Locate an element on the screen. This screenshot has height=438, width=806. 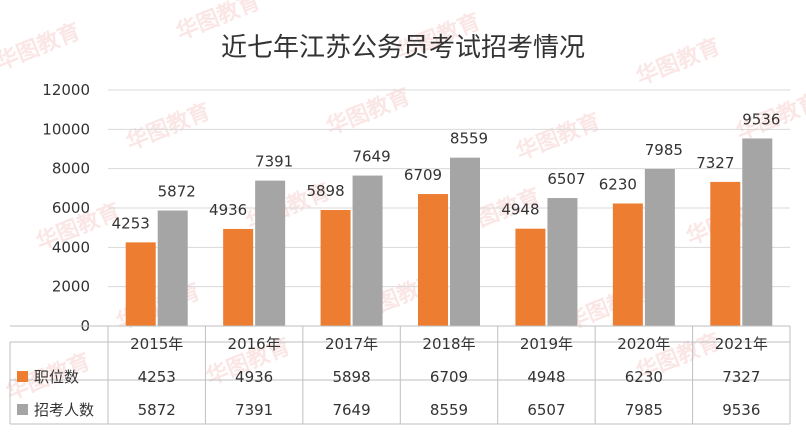
table-cell: 8559 is located at coordinates (449, 410).